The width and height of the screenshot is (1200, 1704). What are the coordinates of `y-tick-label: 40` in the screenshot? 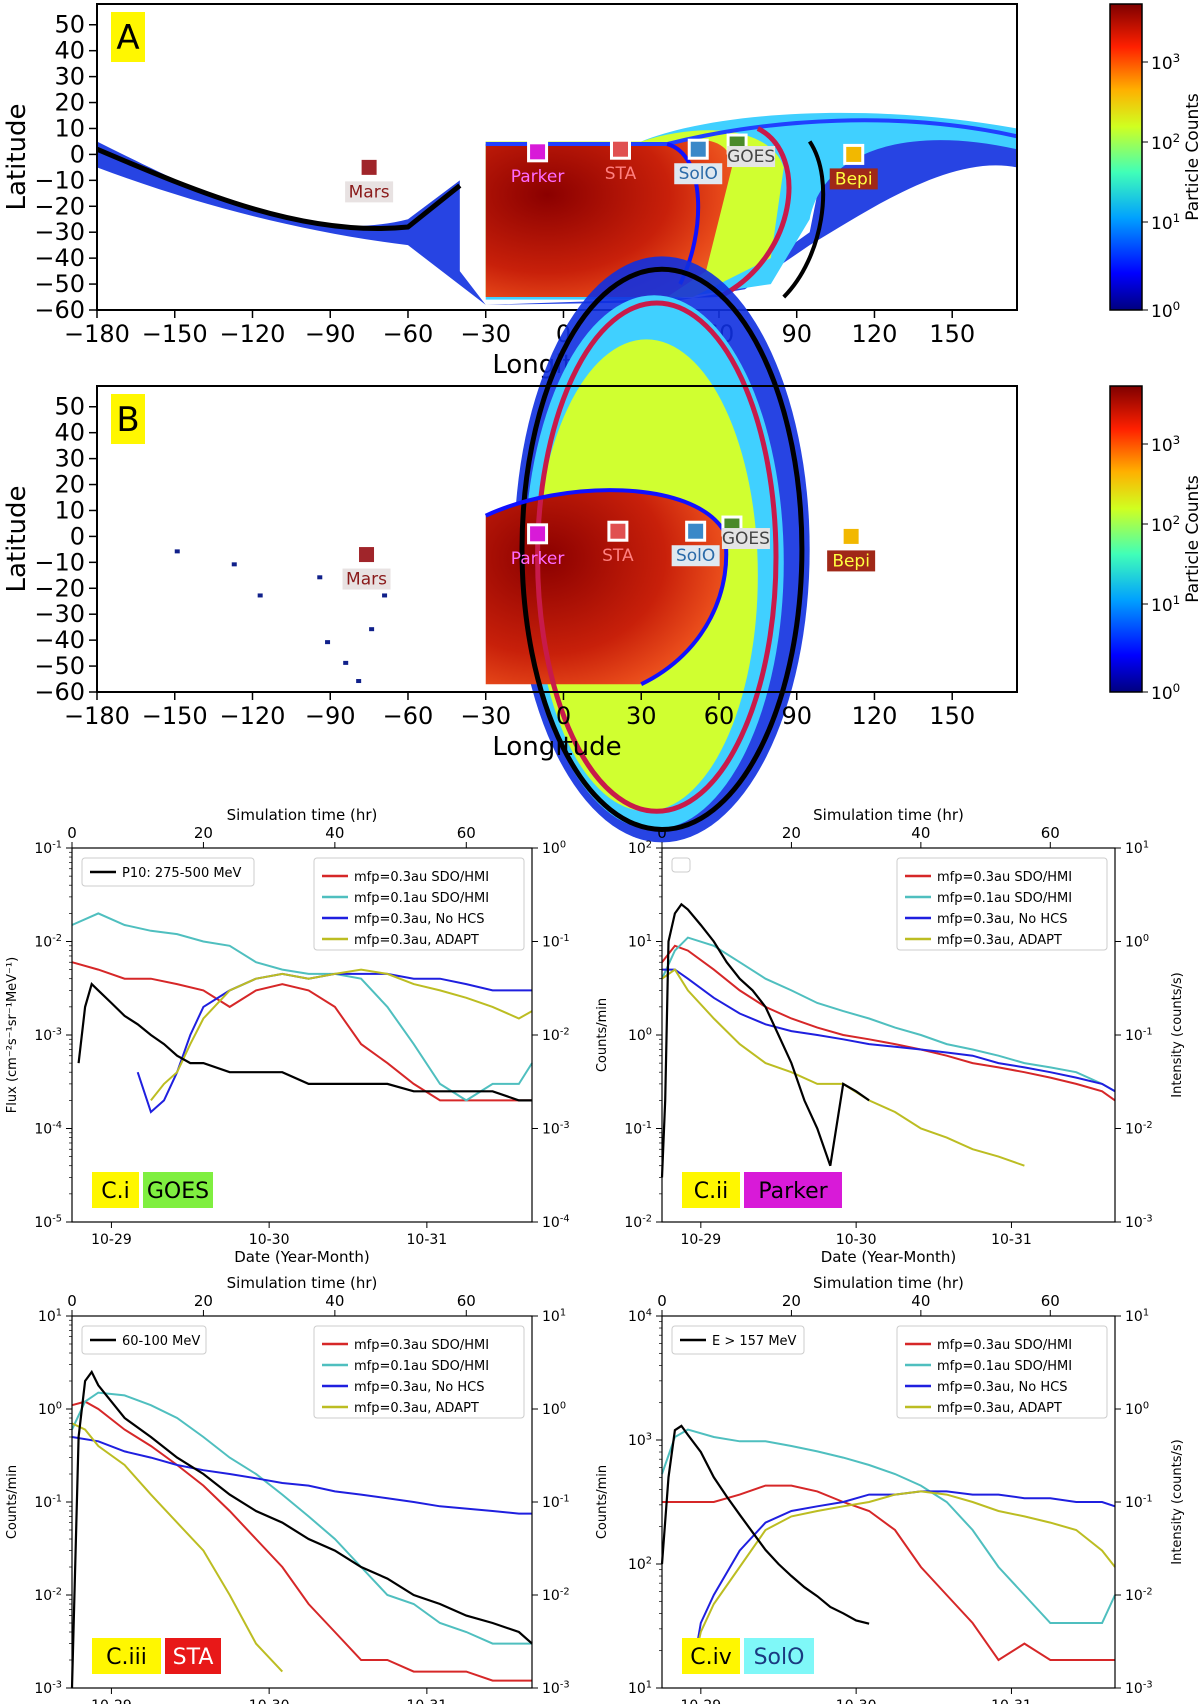 It's located at (69, 433).